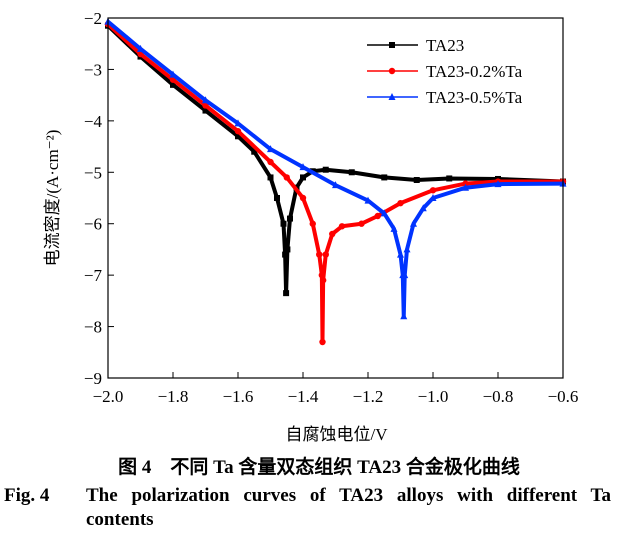 The image size is (618, 545). I want to click on caption-figure-label: Fig. 4, so click(27, 495).